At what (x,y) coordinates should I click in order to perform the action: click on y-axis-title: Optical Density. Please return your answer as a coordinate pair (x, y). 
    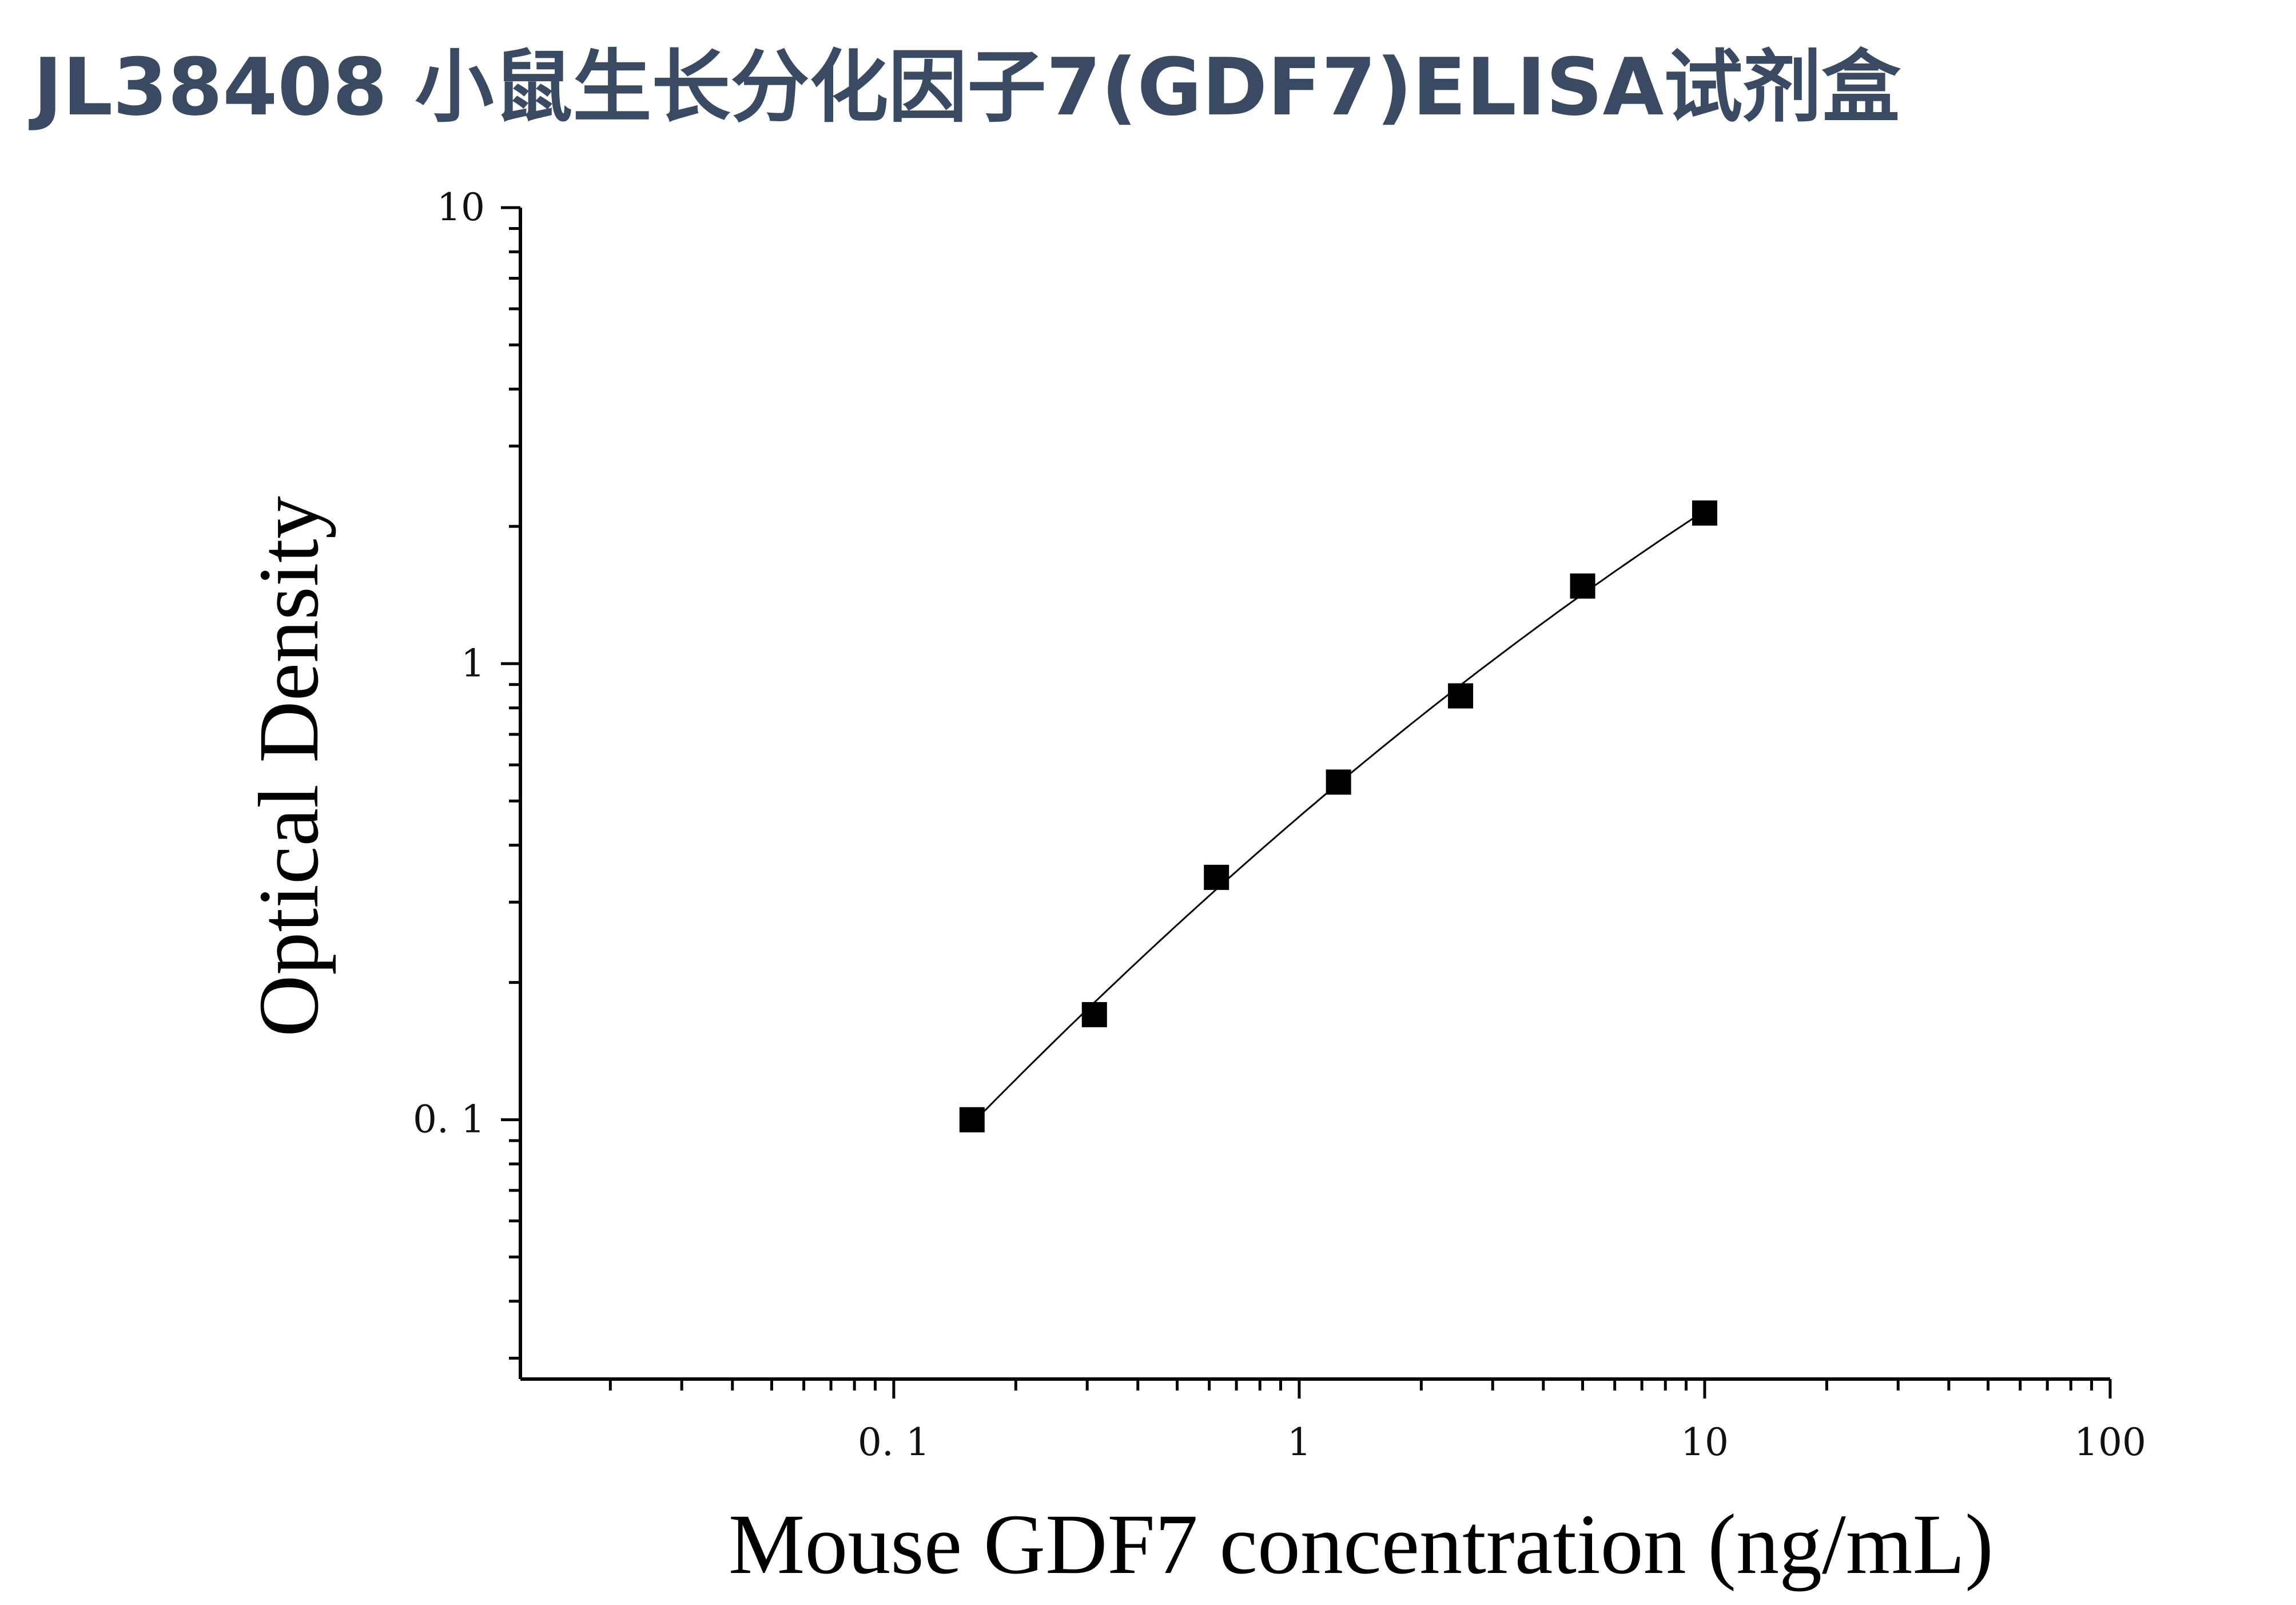
    Looking at the image, I should click on (288, 766).